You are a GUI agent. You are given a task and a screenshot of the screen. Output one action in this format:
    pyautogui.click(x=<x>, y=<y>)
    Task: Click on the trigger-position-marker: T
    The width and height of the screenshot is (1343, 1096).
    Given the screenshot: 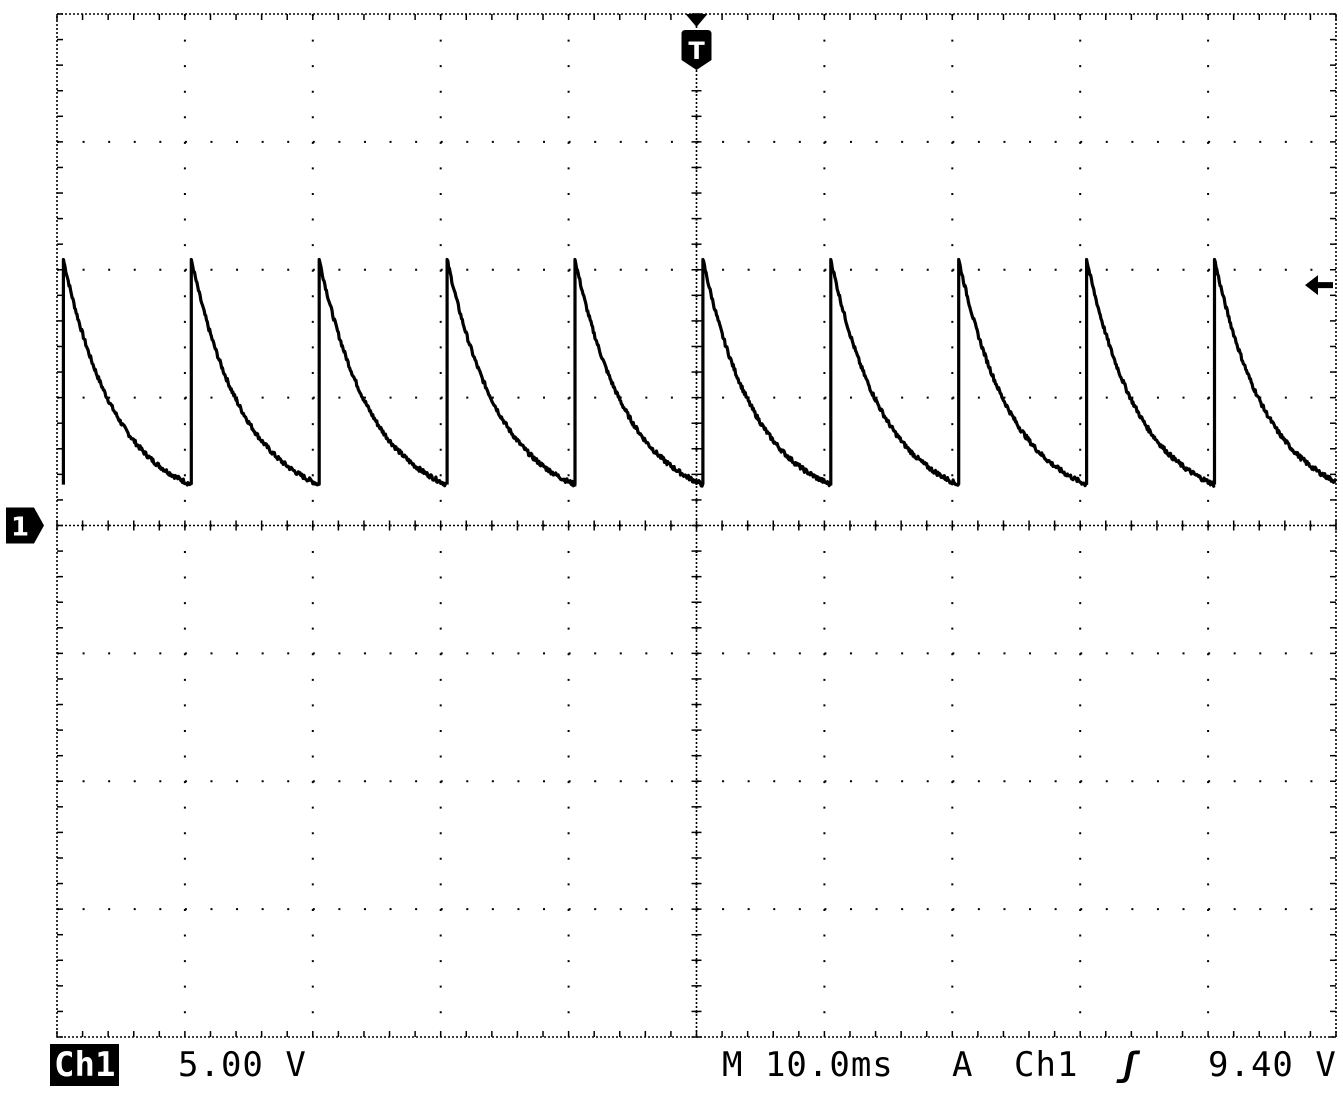 What is the action you would take?
    pyautogui.click(x=696, y=42)
    